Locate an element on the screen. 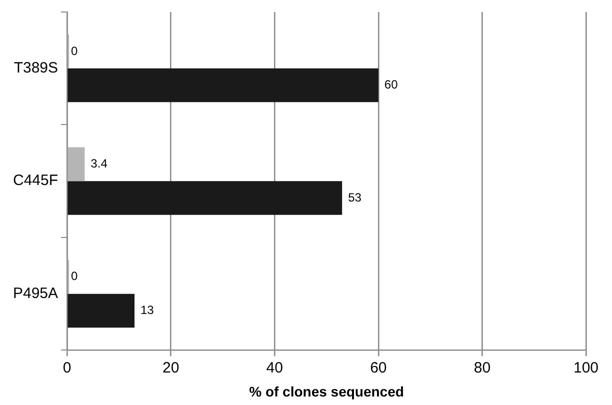 The height and width of the screenshot is (405, 612). x-tick-label: 80 is located at coordinates (482, 367).